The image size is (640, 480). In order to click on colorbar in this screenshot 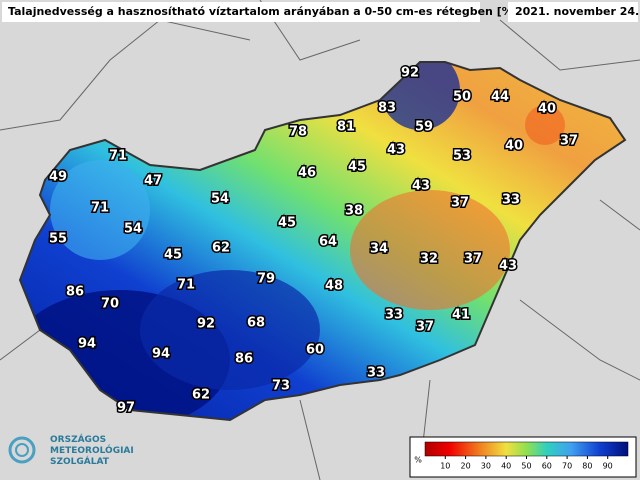, I will do `click(526, 449)`.